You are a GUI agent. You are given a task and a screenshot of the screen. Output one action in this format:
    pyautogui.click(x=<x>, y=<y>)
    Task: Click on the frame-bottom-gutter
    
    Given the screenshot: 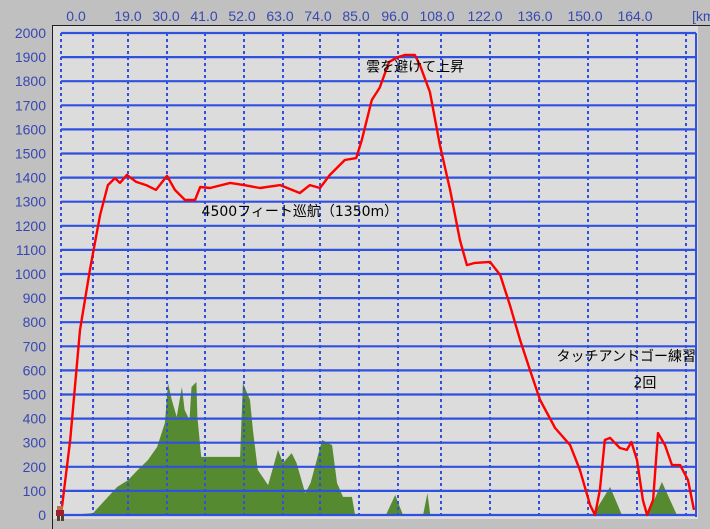 What is the action you would take?
    pyautogui.click(x=381, y=524)
    